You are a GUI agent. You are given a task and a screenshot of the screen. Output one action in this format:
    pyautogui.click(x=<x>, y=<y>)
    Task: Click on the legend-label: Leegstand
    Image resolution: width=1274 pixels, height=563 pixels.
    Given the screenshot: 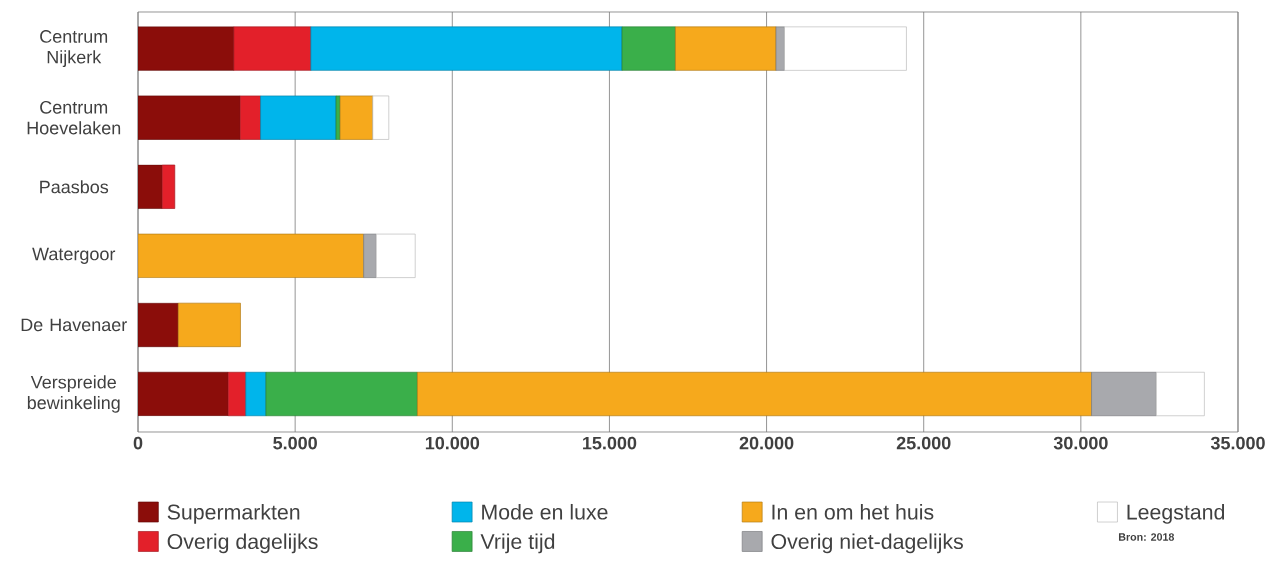 What is the action you would take?
    pyautogui.click(x=1176, y=513)
    